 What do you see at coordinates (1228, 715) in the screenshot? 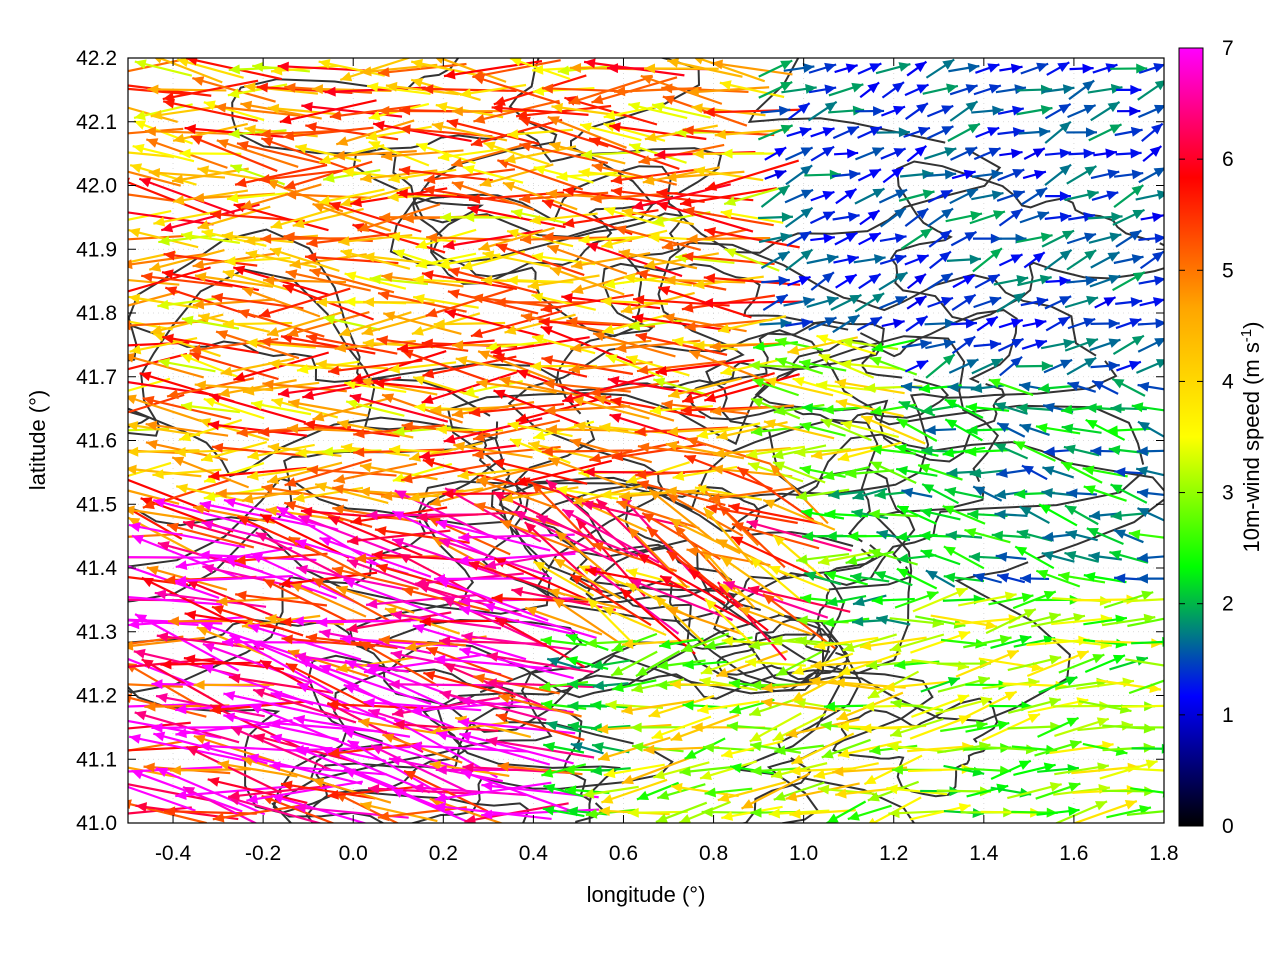
I see `colorbar-tick-label: 1` at bounding box center [1228, 715].